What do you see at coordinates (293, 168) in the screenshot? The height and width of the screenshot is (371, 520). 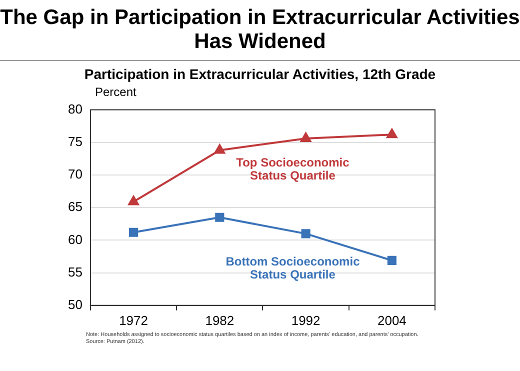 I see `series-label: Top Socioeconomic Status Quartile` at bounding box center [293, 168].